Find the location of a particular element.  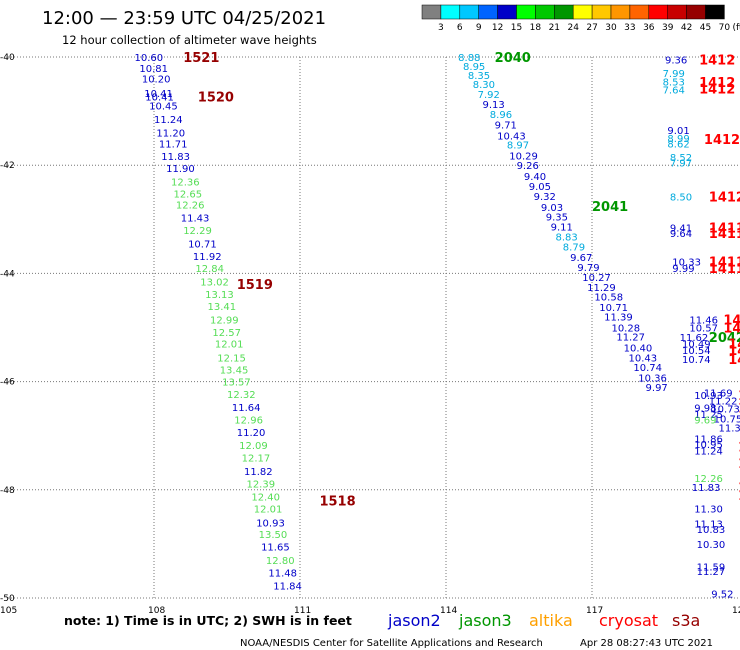

wave-height-label: 9.35 is located at coordinates (557, 218).